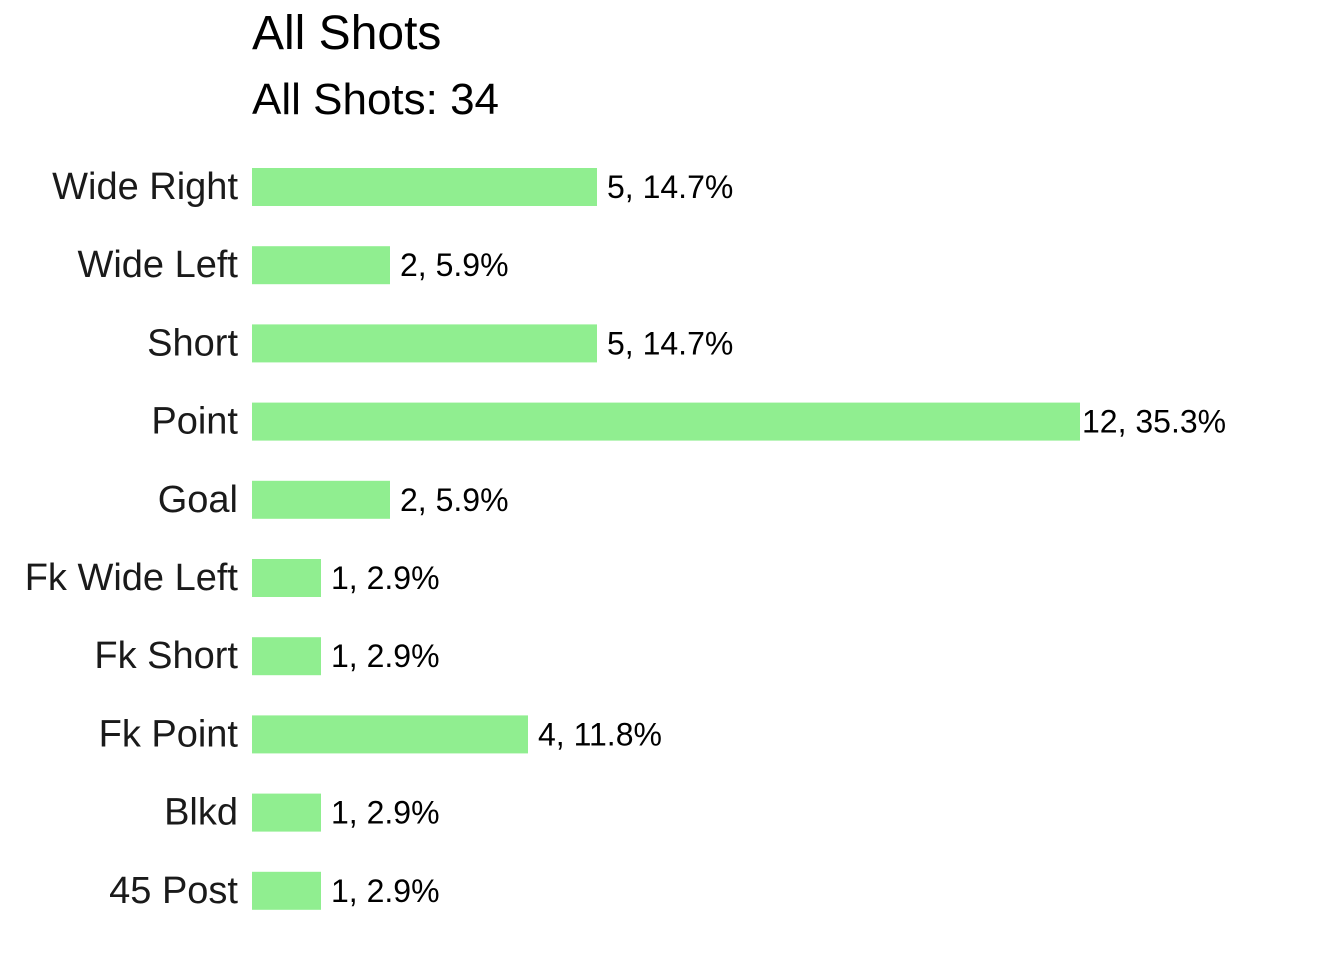 Image resolution: width=1344 pixels, height=960 pixels. I want to click on category-label: Short, so click(192, 343).